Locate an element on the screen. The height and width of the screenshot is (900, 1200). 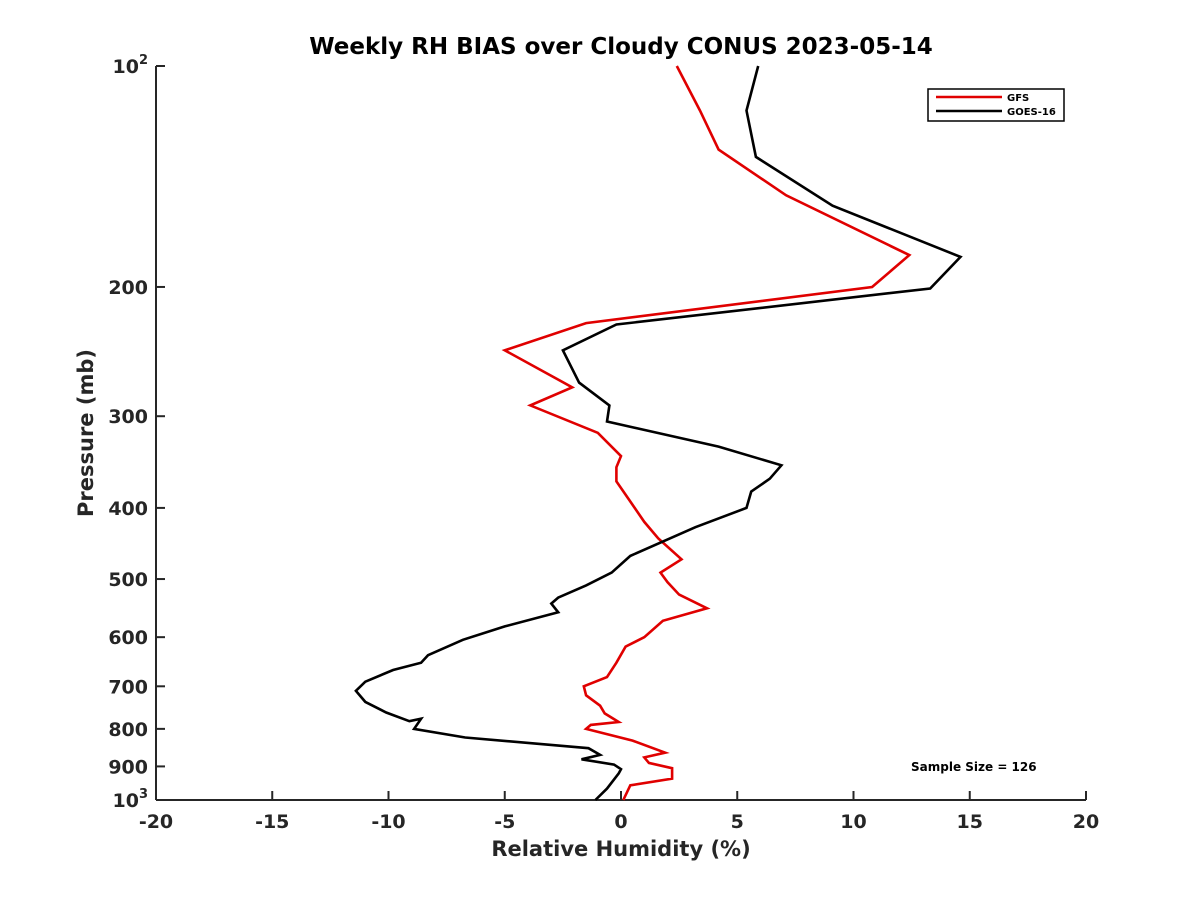
x-tick-label: 20 is located at coordinates (1086, 822).